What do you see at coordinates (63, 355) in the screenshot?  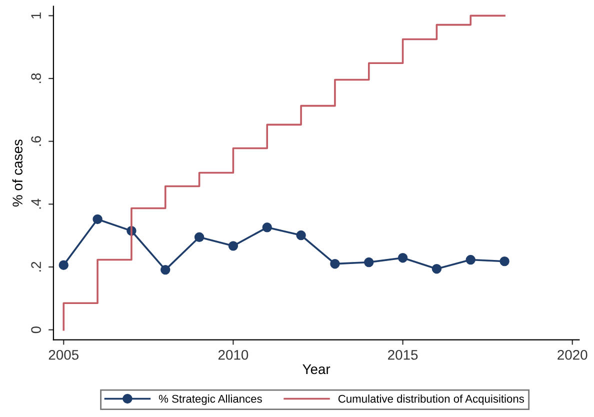 I see `x-tick-label: 2005` at bounding box center [63, 355].